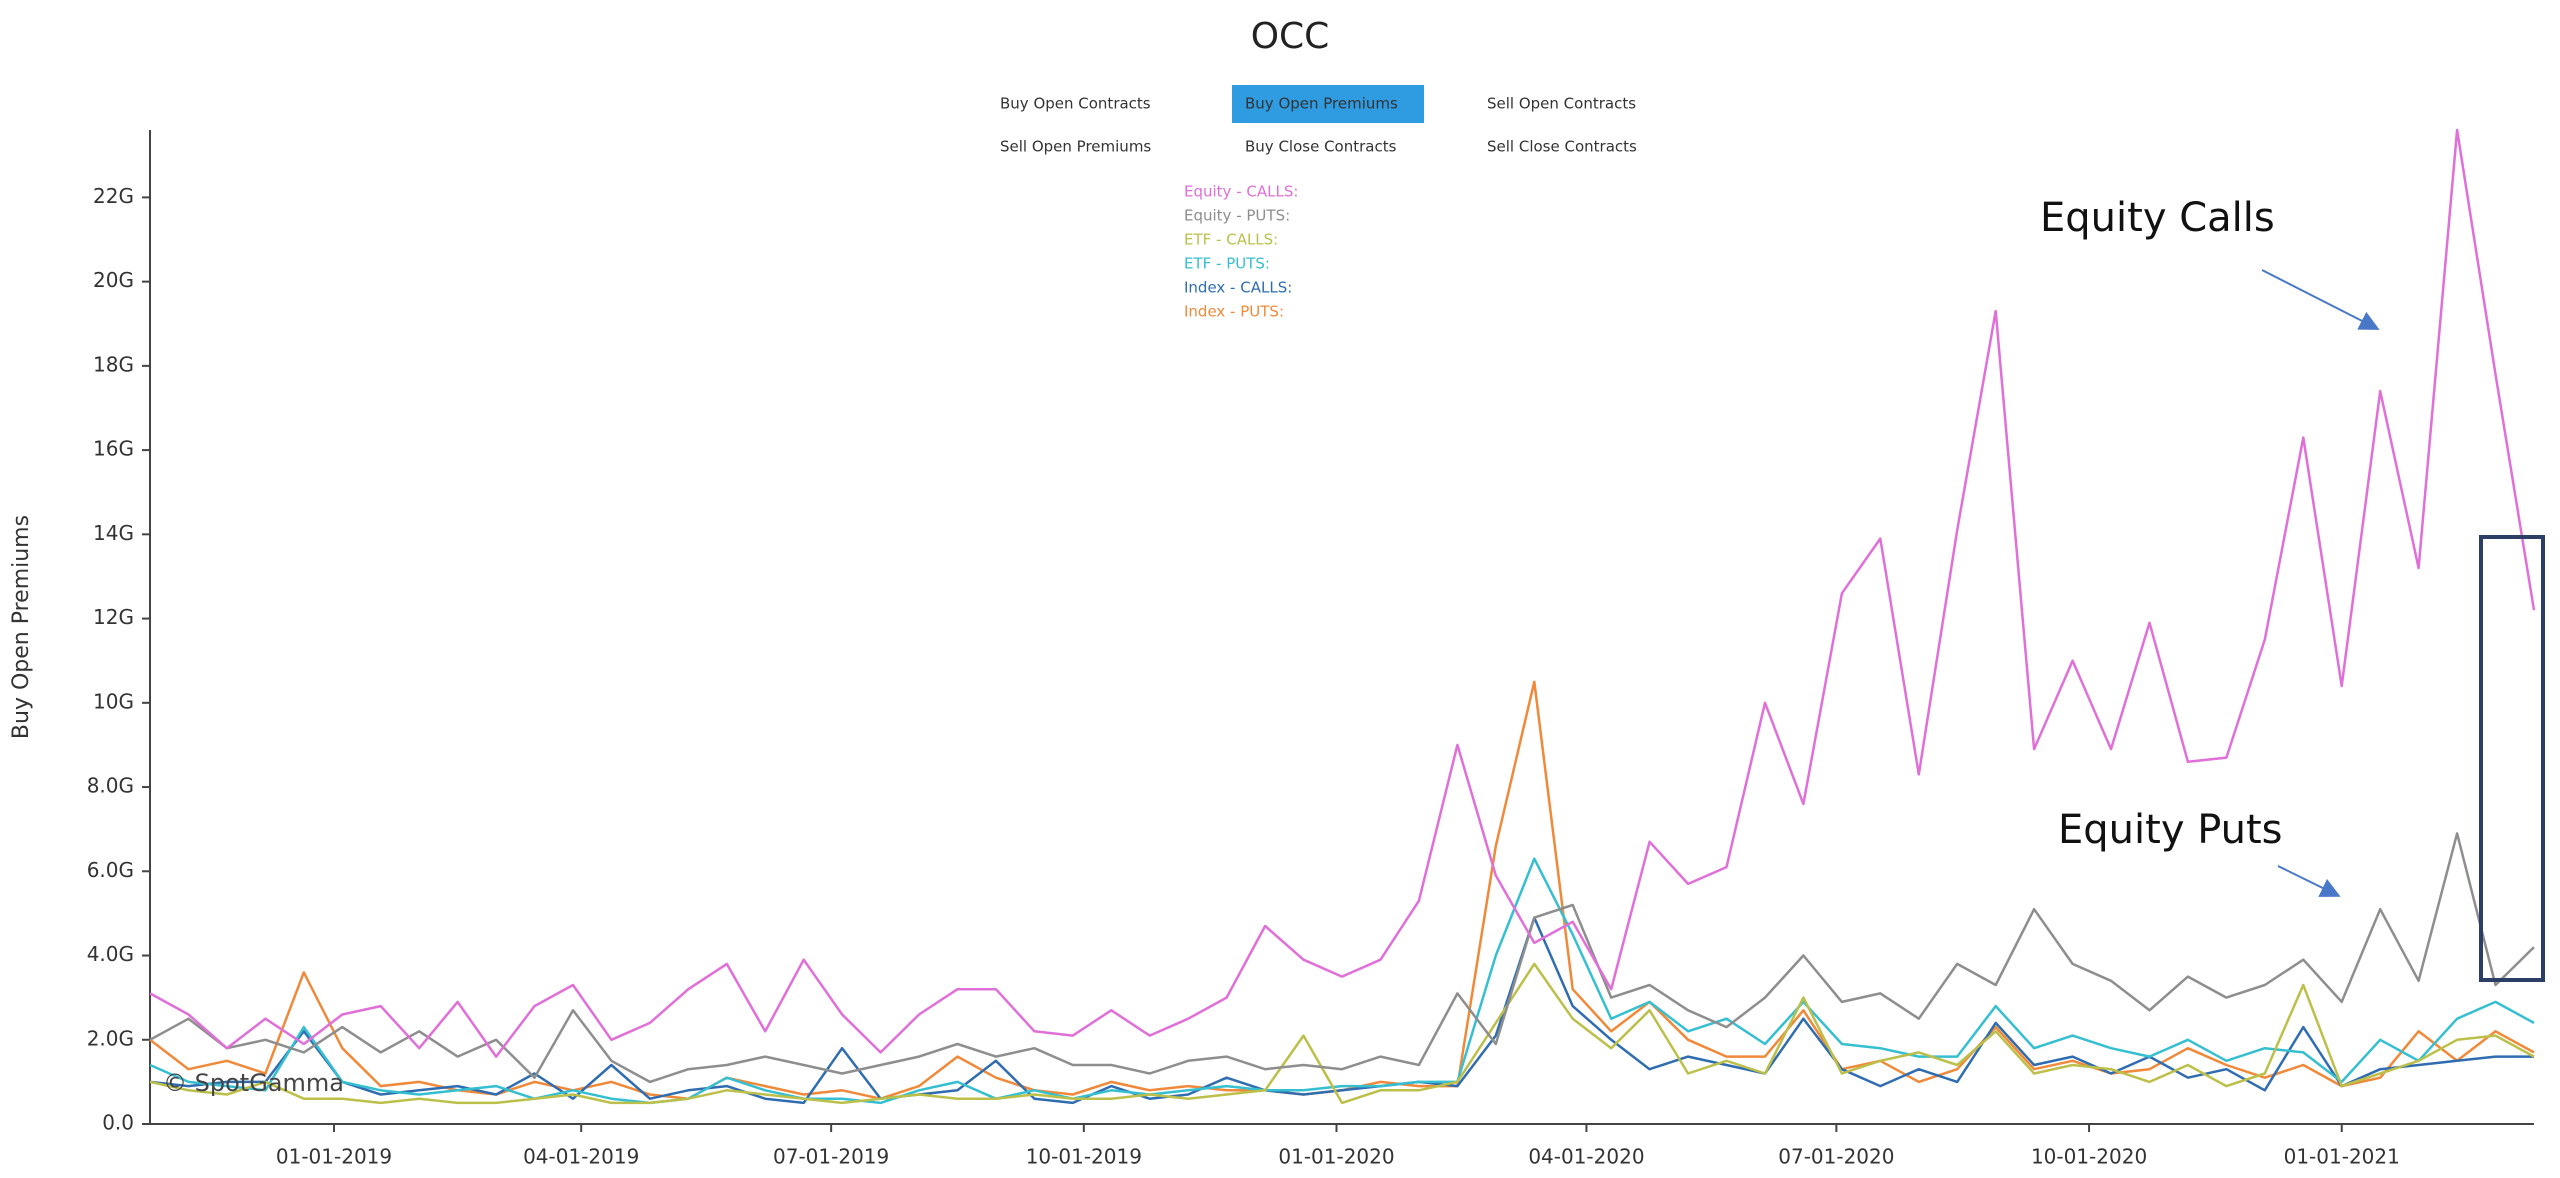  I want to click on y-tick-label: 22G, so click(113, 196).